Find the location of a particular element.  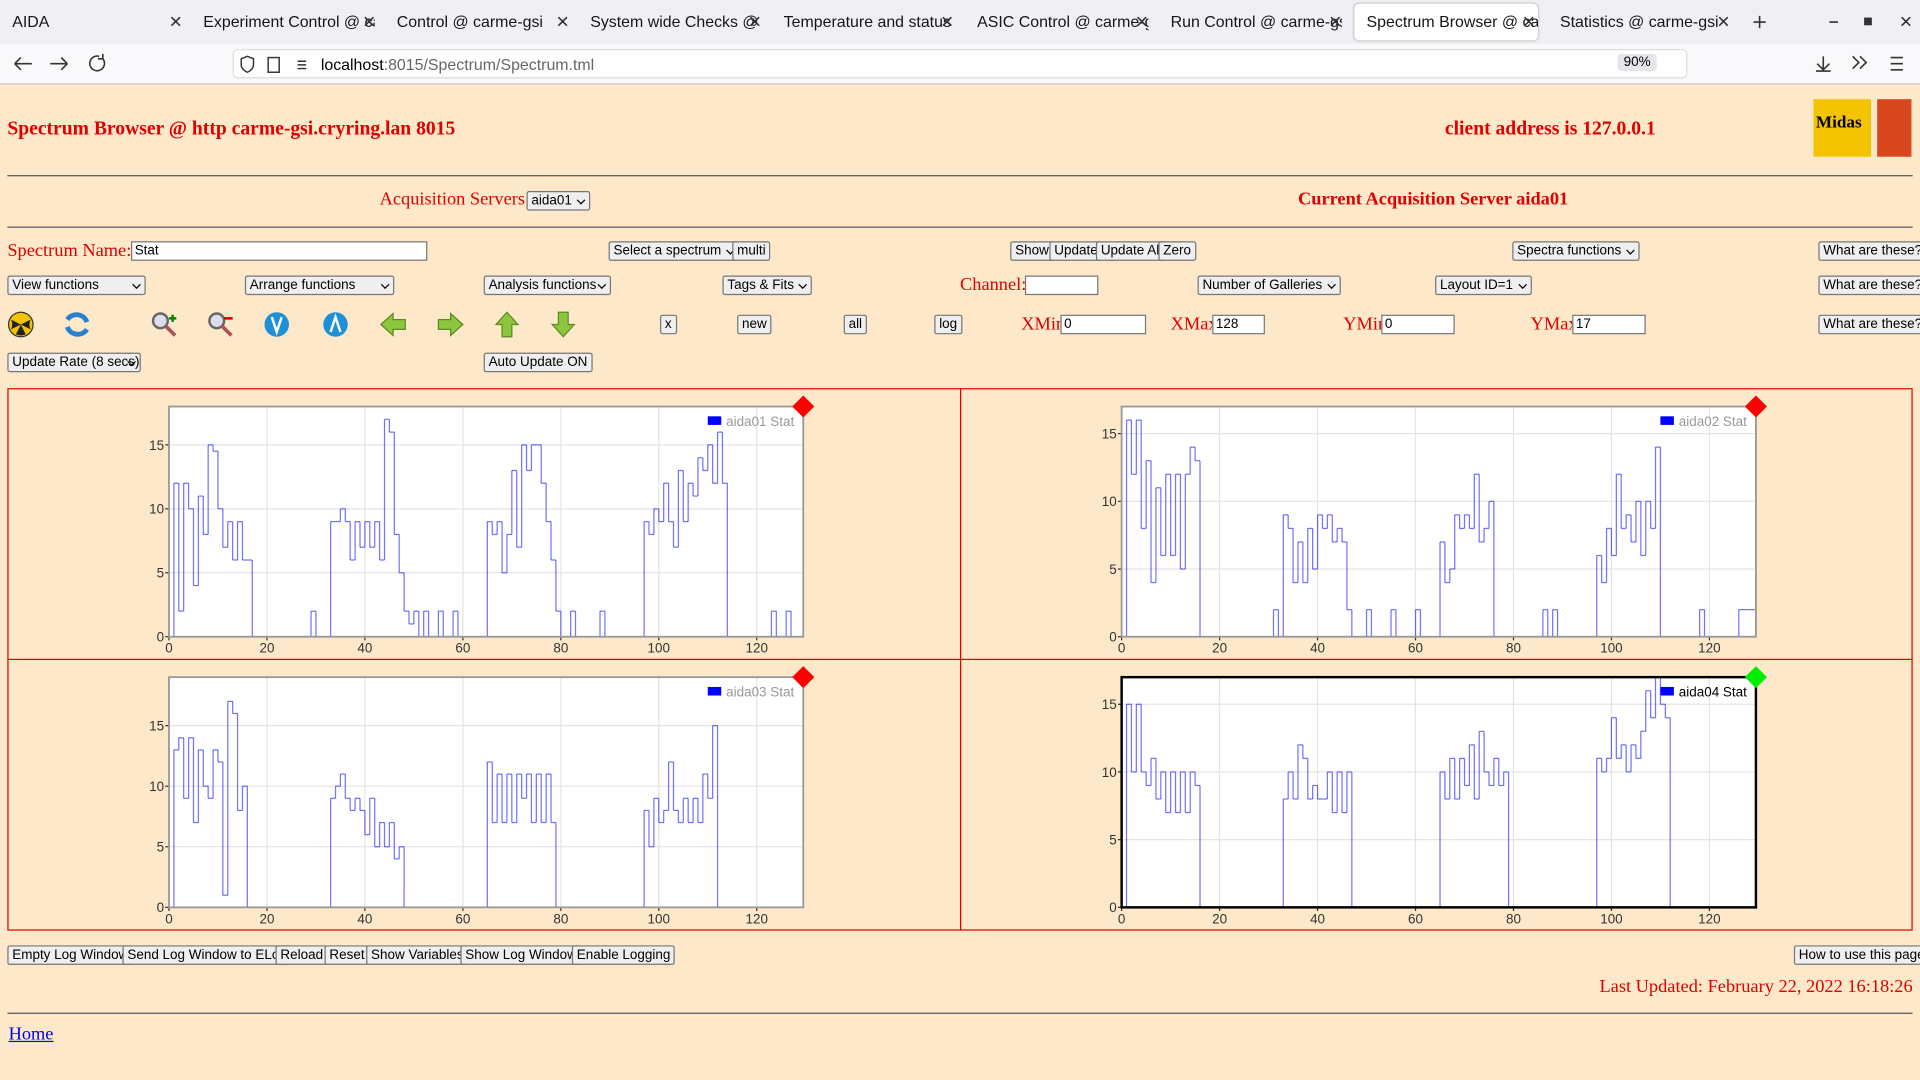

view-functions-select: View functions is located at coordinates (76, 285).